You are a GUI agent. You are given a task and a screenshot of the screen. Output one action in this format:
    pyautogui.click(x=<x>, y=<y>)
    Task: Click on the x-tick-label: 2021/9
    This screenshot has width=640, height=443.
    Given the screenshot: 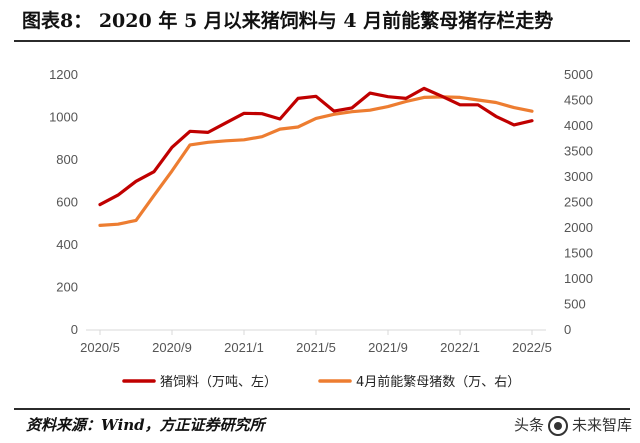 What is the action you would take?
    pyautogui.click(x=388, y=347)
    